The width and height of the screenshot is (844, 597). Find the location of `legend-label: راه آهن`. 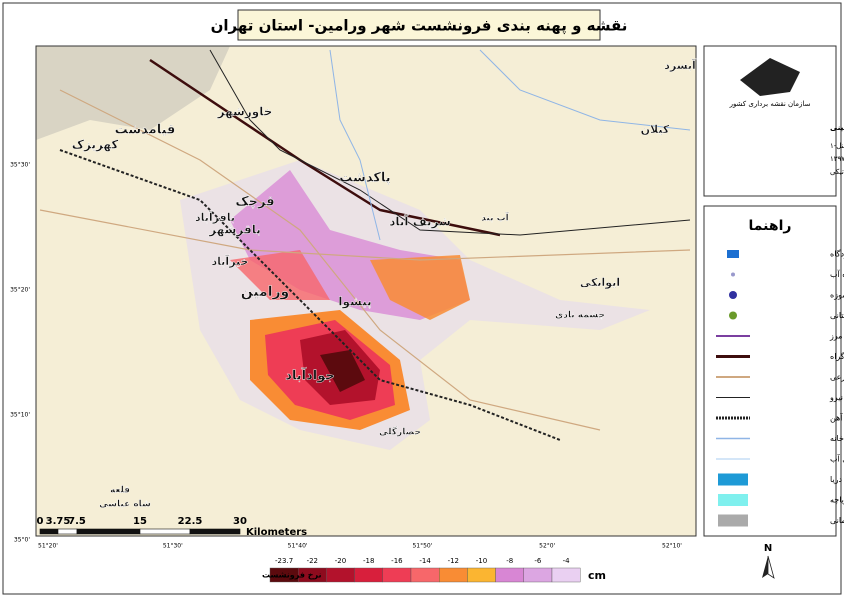

legend-label: راه آهن is located at coordinates (837, 418).